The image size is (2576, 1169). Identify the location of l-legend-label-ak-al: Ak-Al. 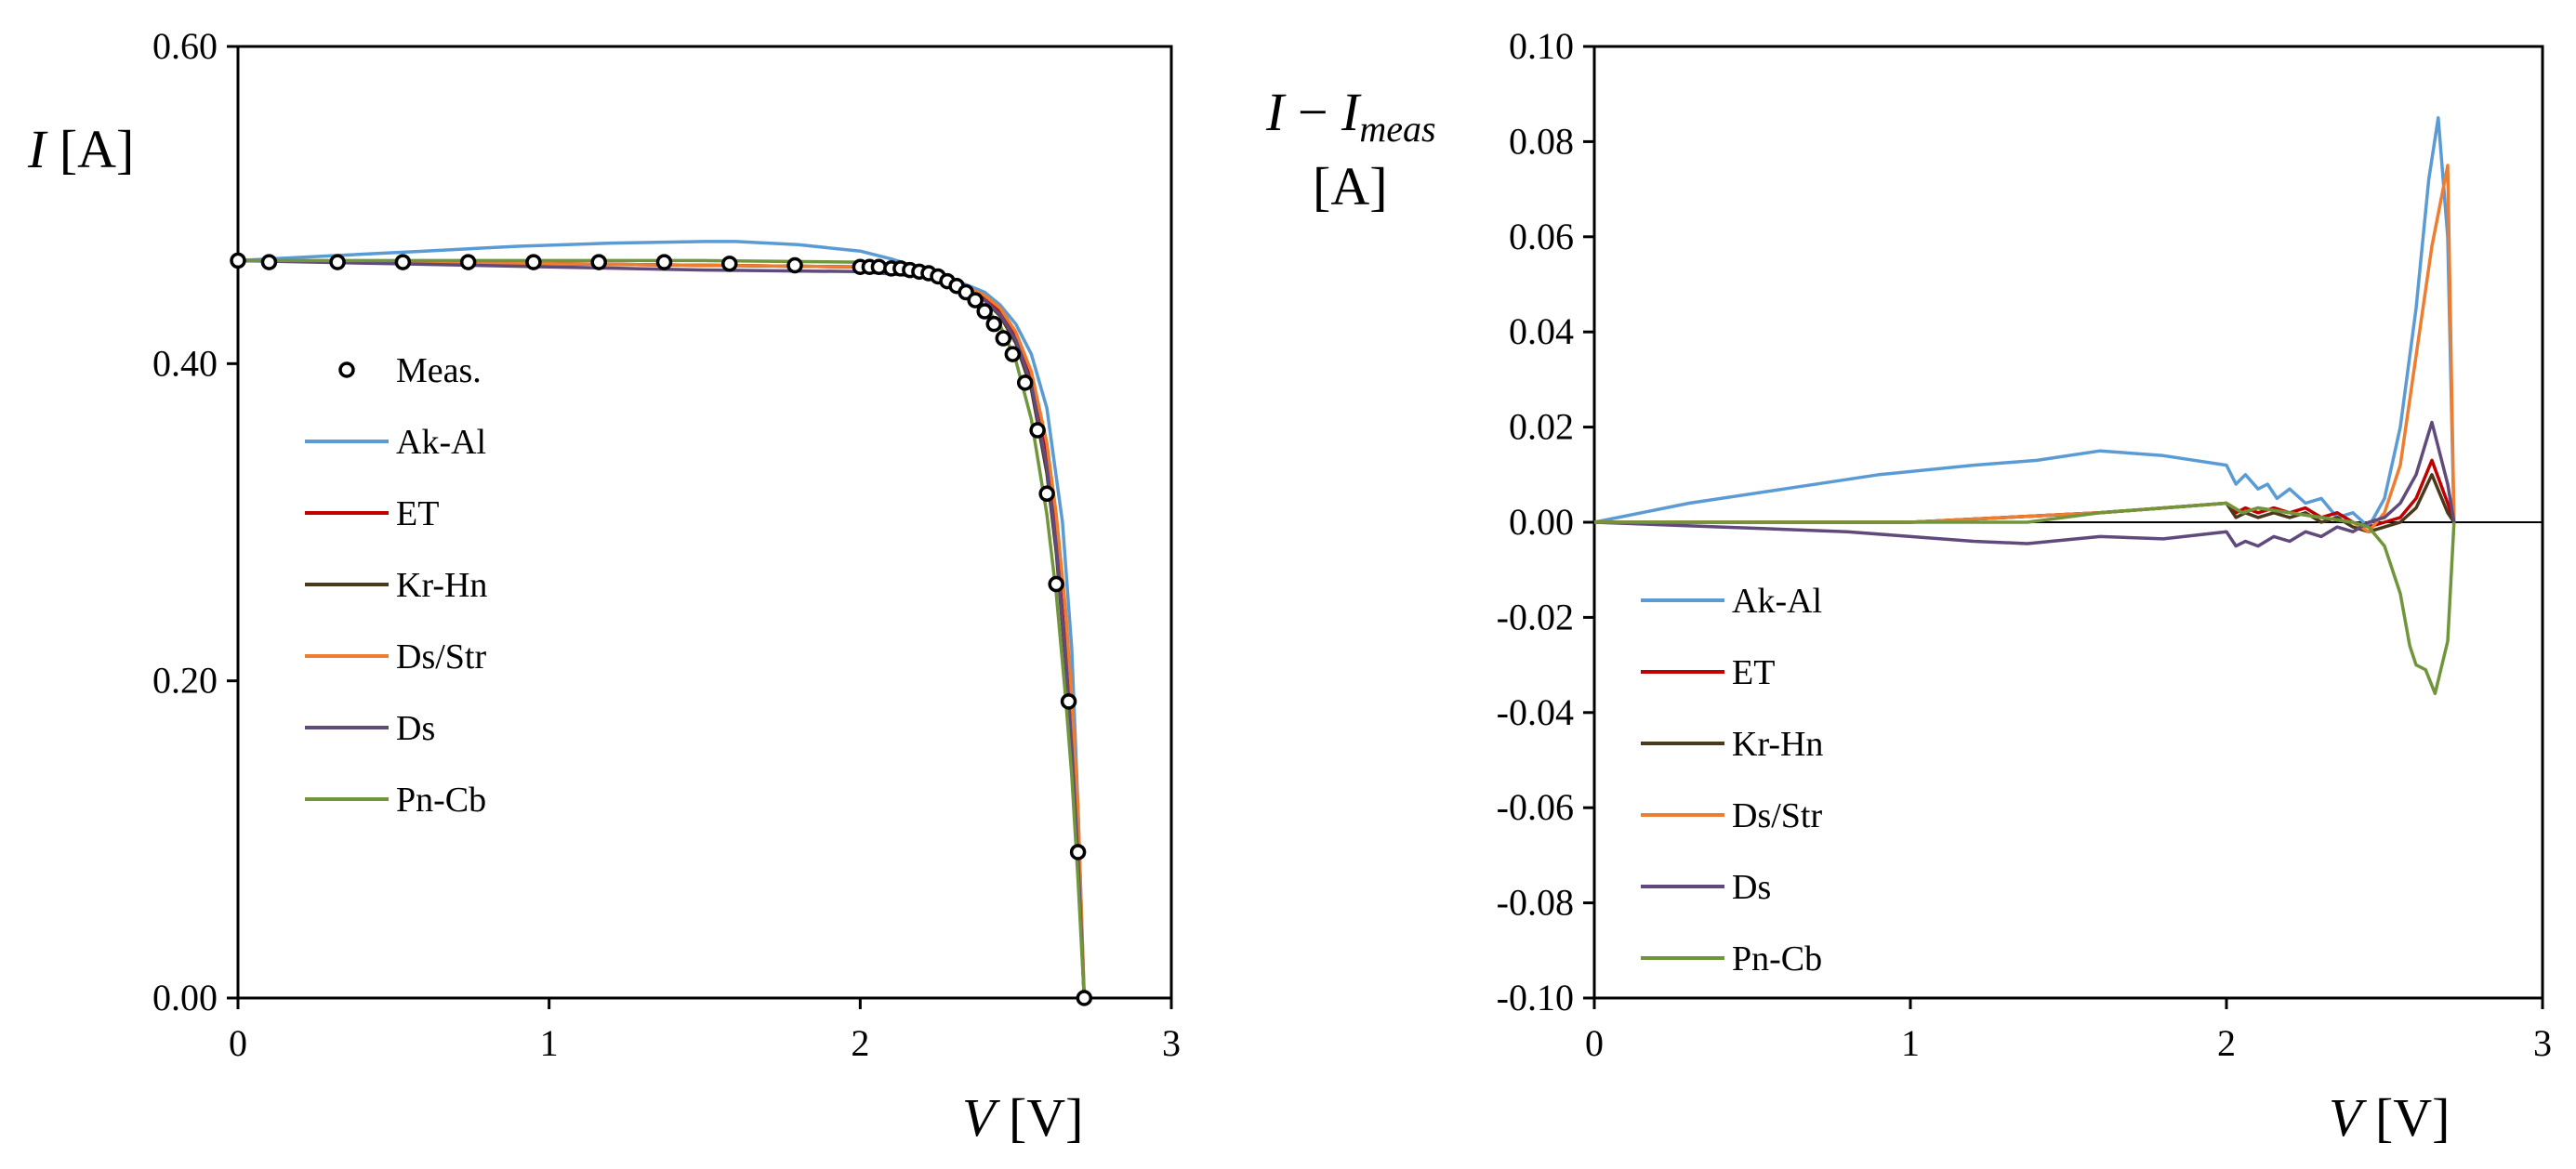
(441, 443).